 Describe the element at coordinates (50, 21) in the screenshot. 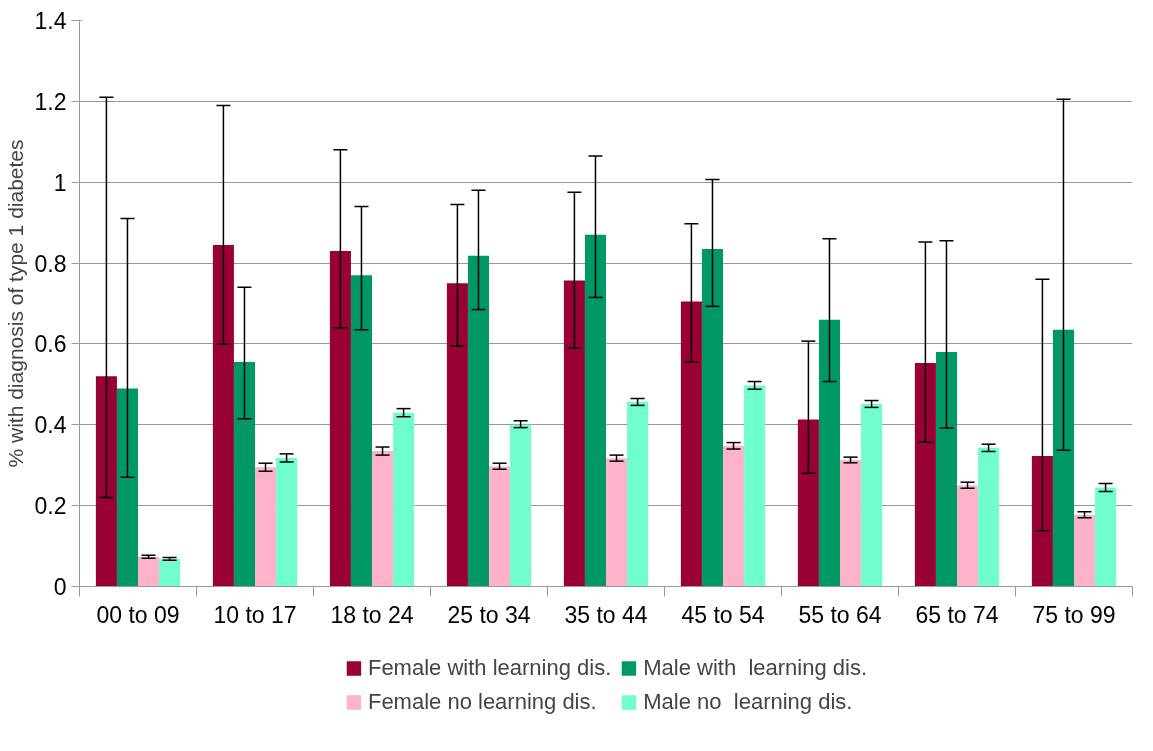

I see `y-tick-label: 1.4` at that location.